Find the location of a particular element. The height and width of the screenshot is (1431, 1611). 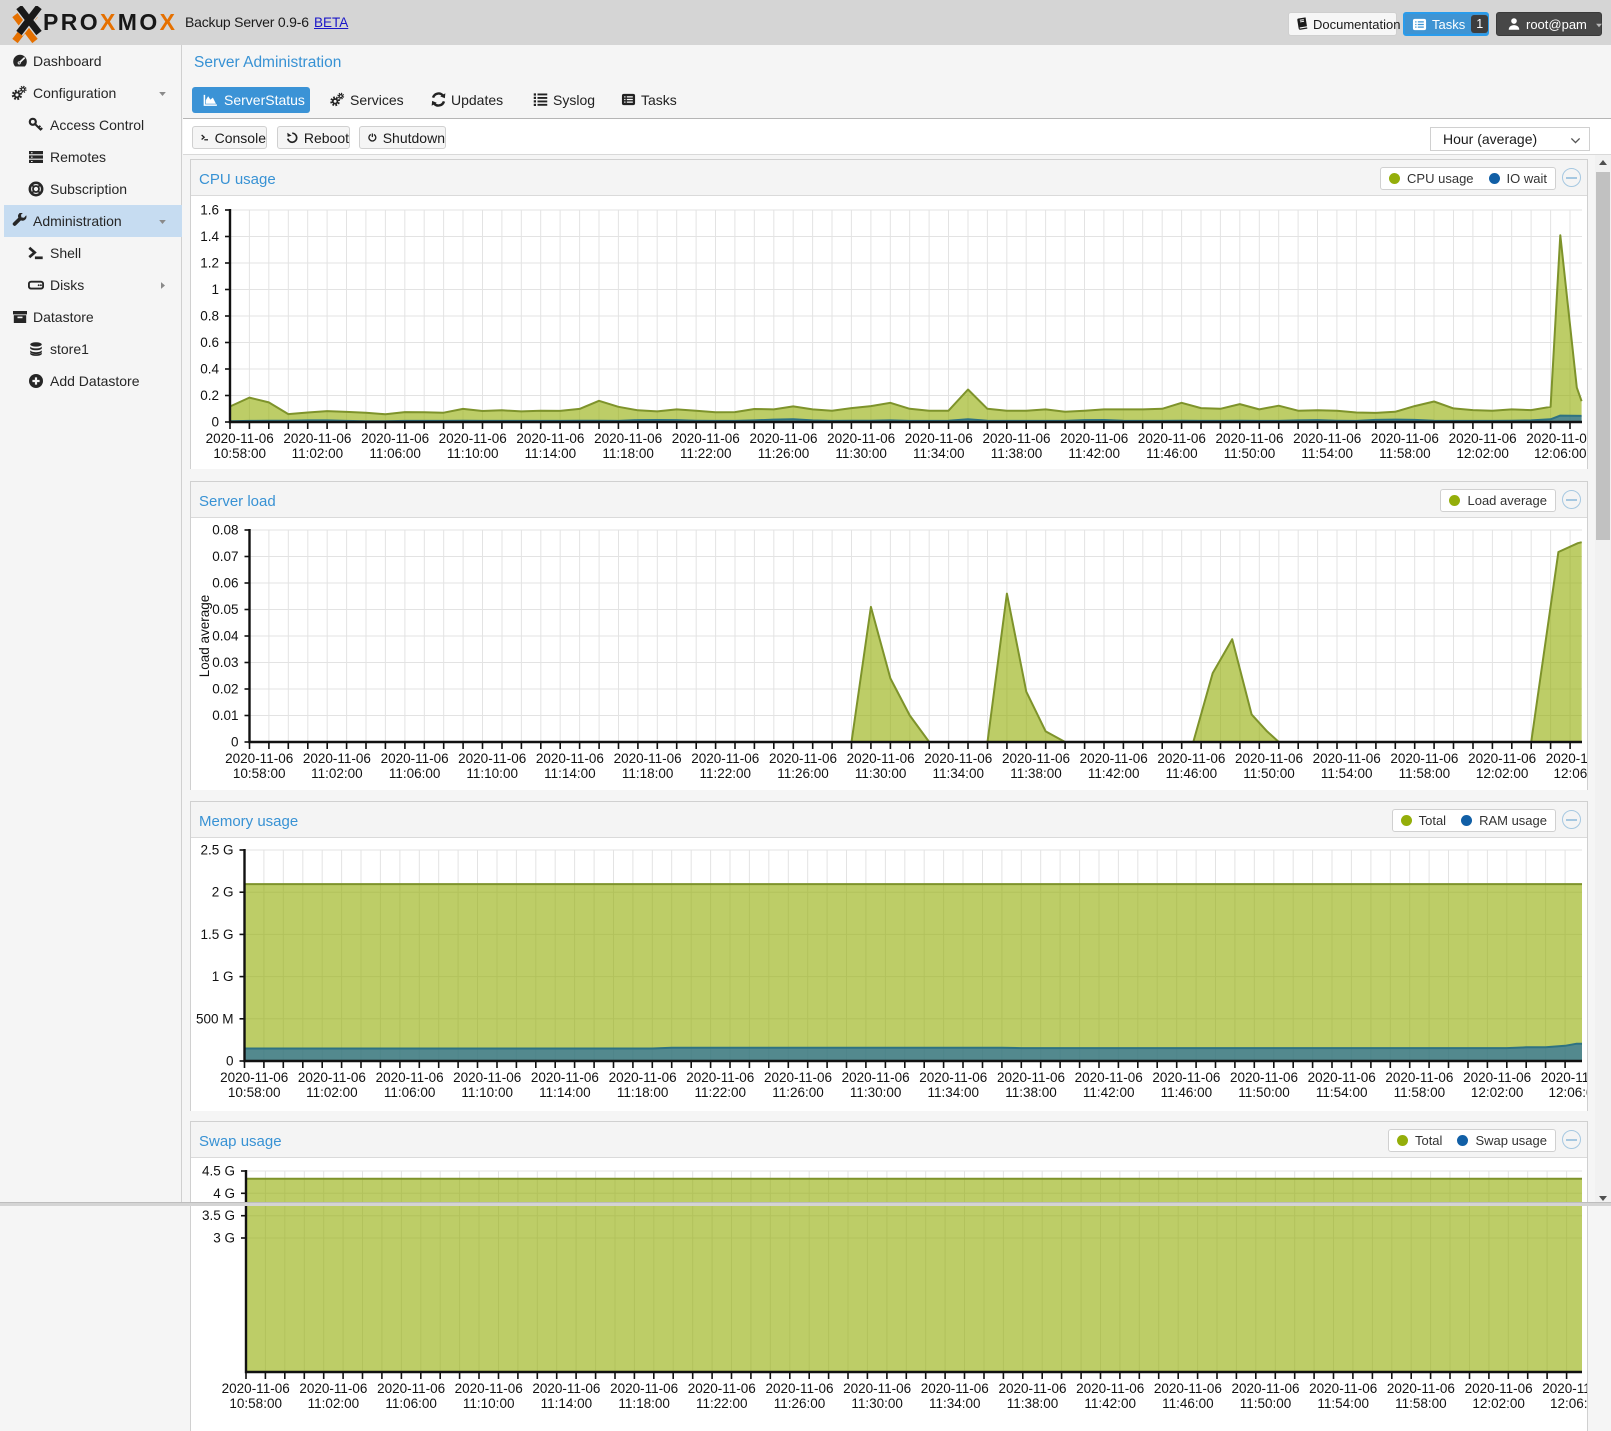

svg-text: 0.01 is located at coordinates (225, 715).